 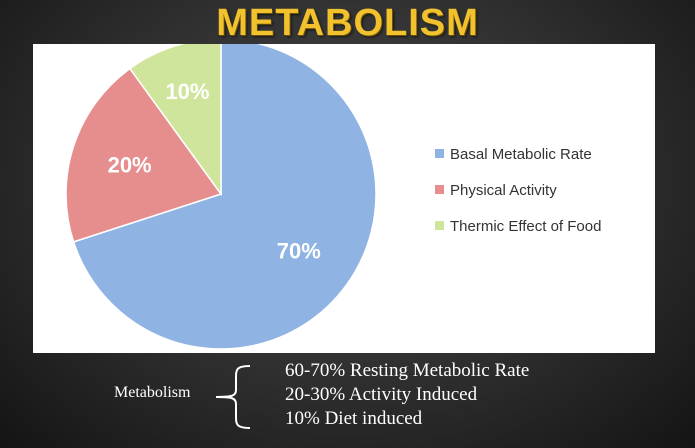 I want to click on legend-label: Physical Activity, so click(x=503, y=190).